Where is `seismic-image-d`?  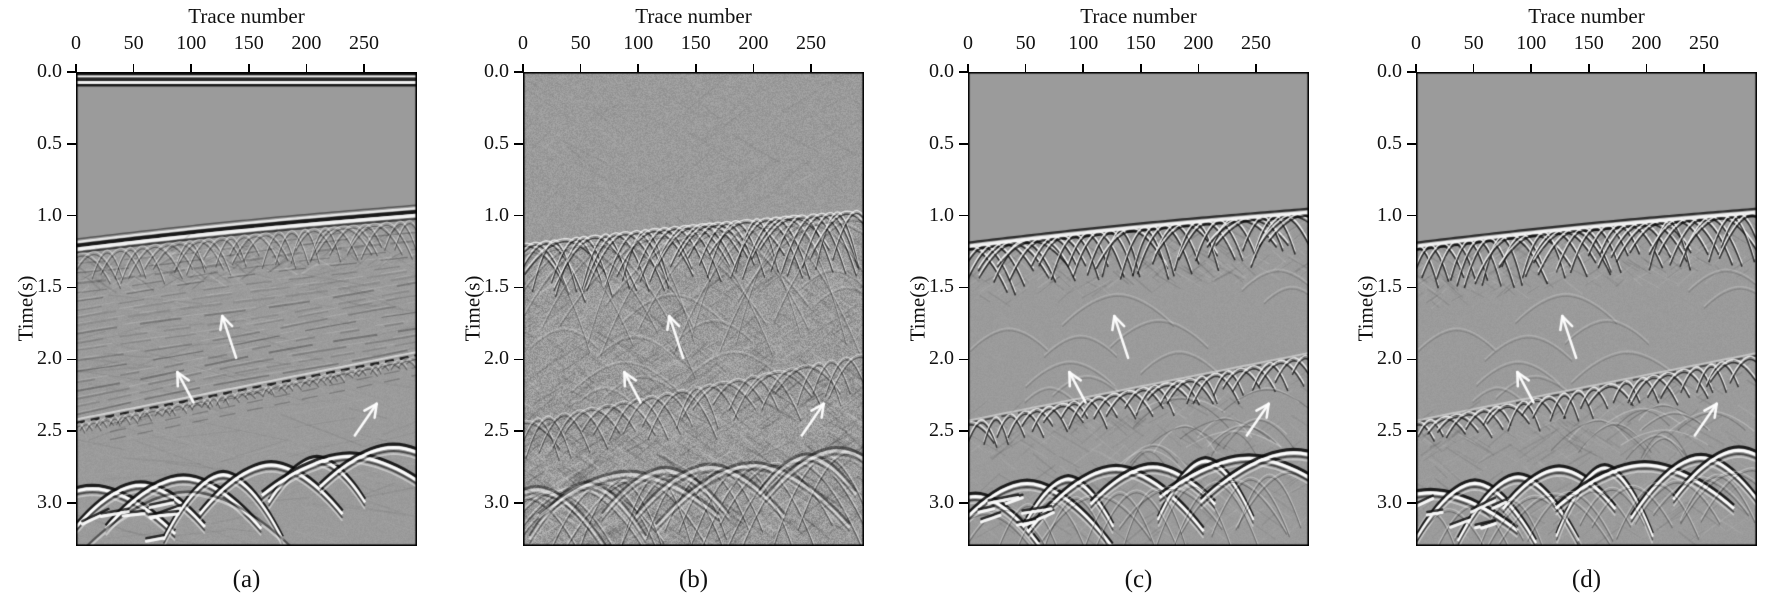
seismic-image-d is located at coordinates (1586, 309).